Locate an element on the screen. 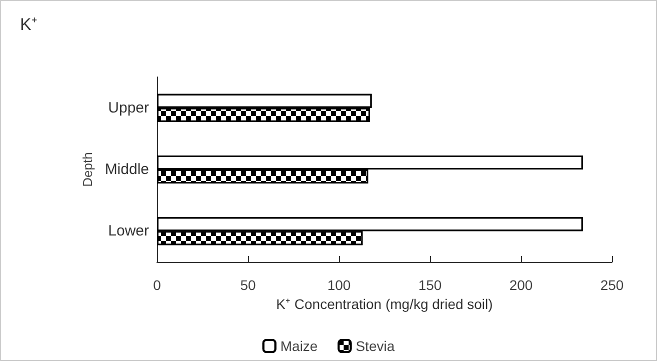  legend-label: Maize is located at coordinates (299, 346).